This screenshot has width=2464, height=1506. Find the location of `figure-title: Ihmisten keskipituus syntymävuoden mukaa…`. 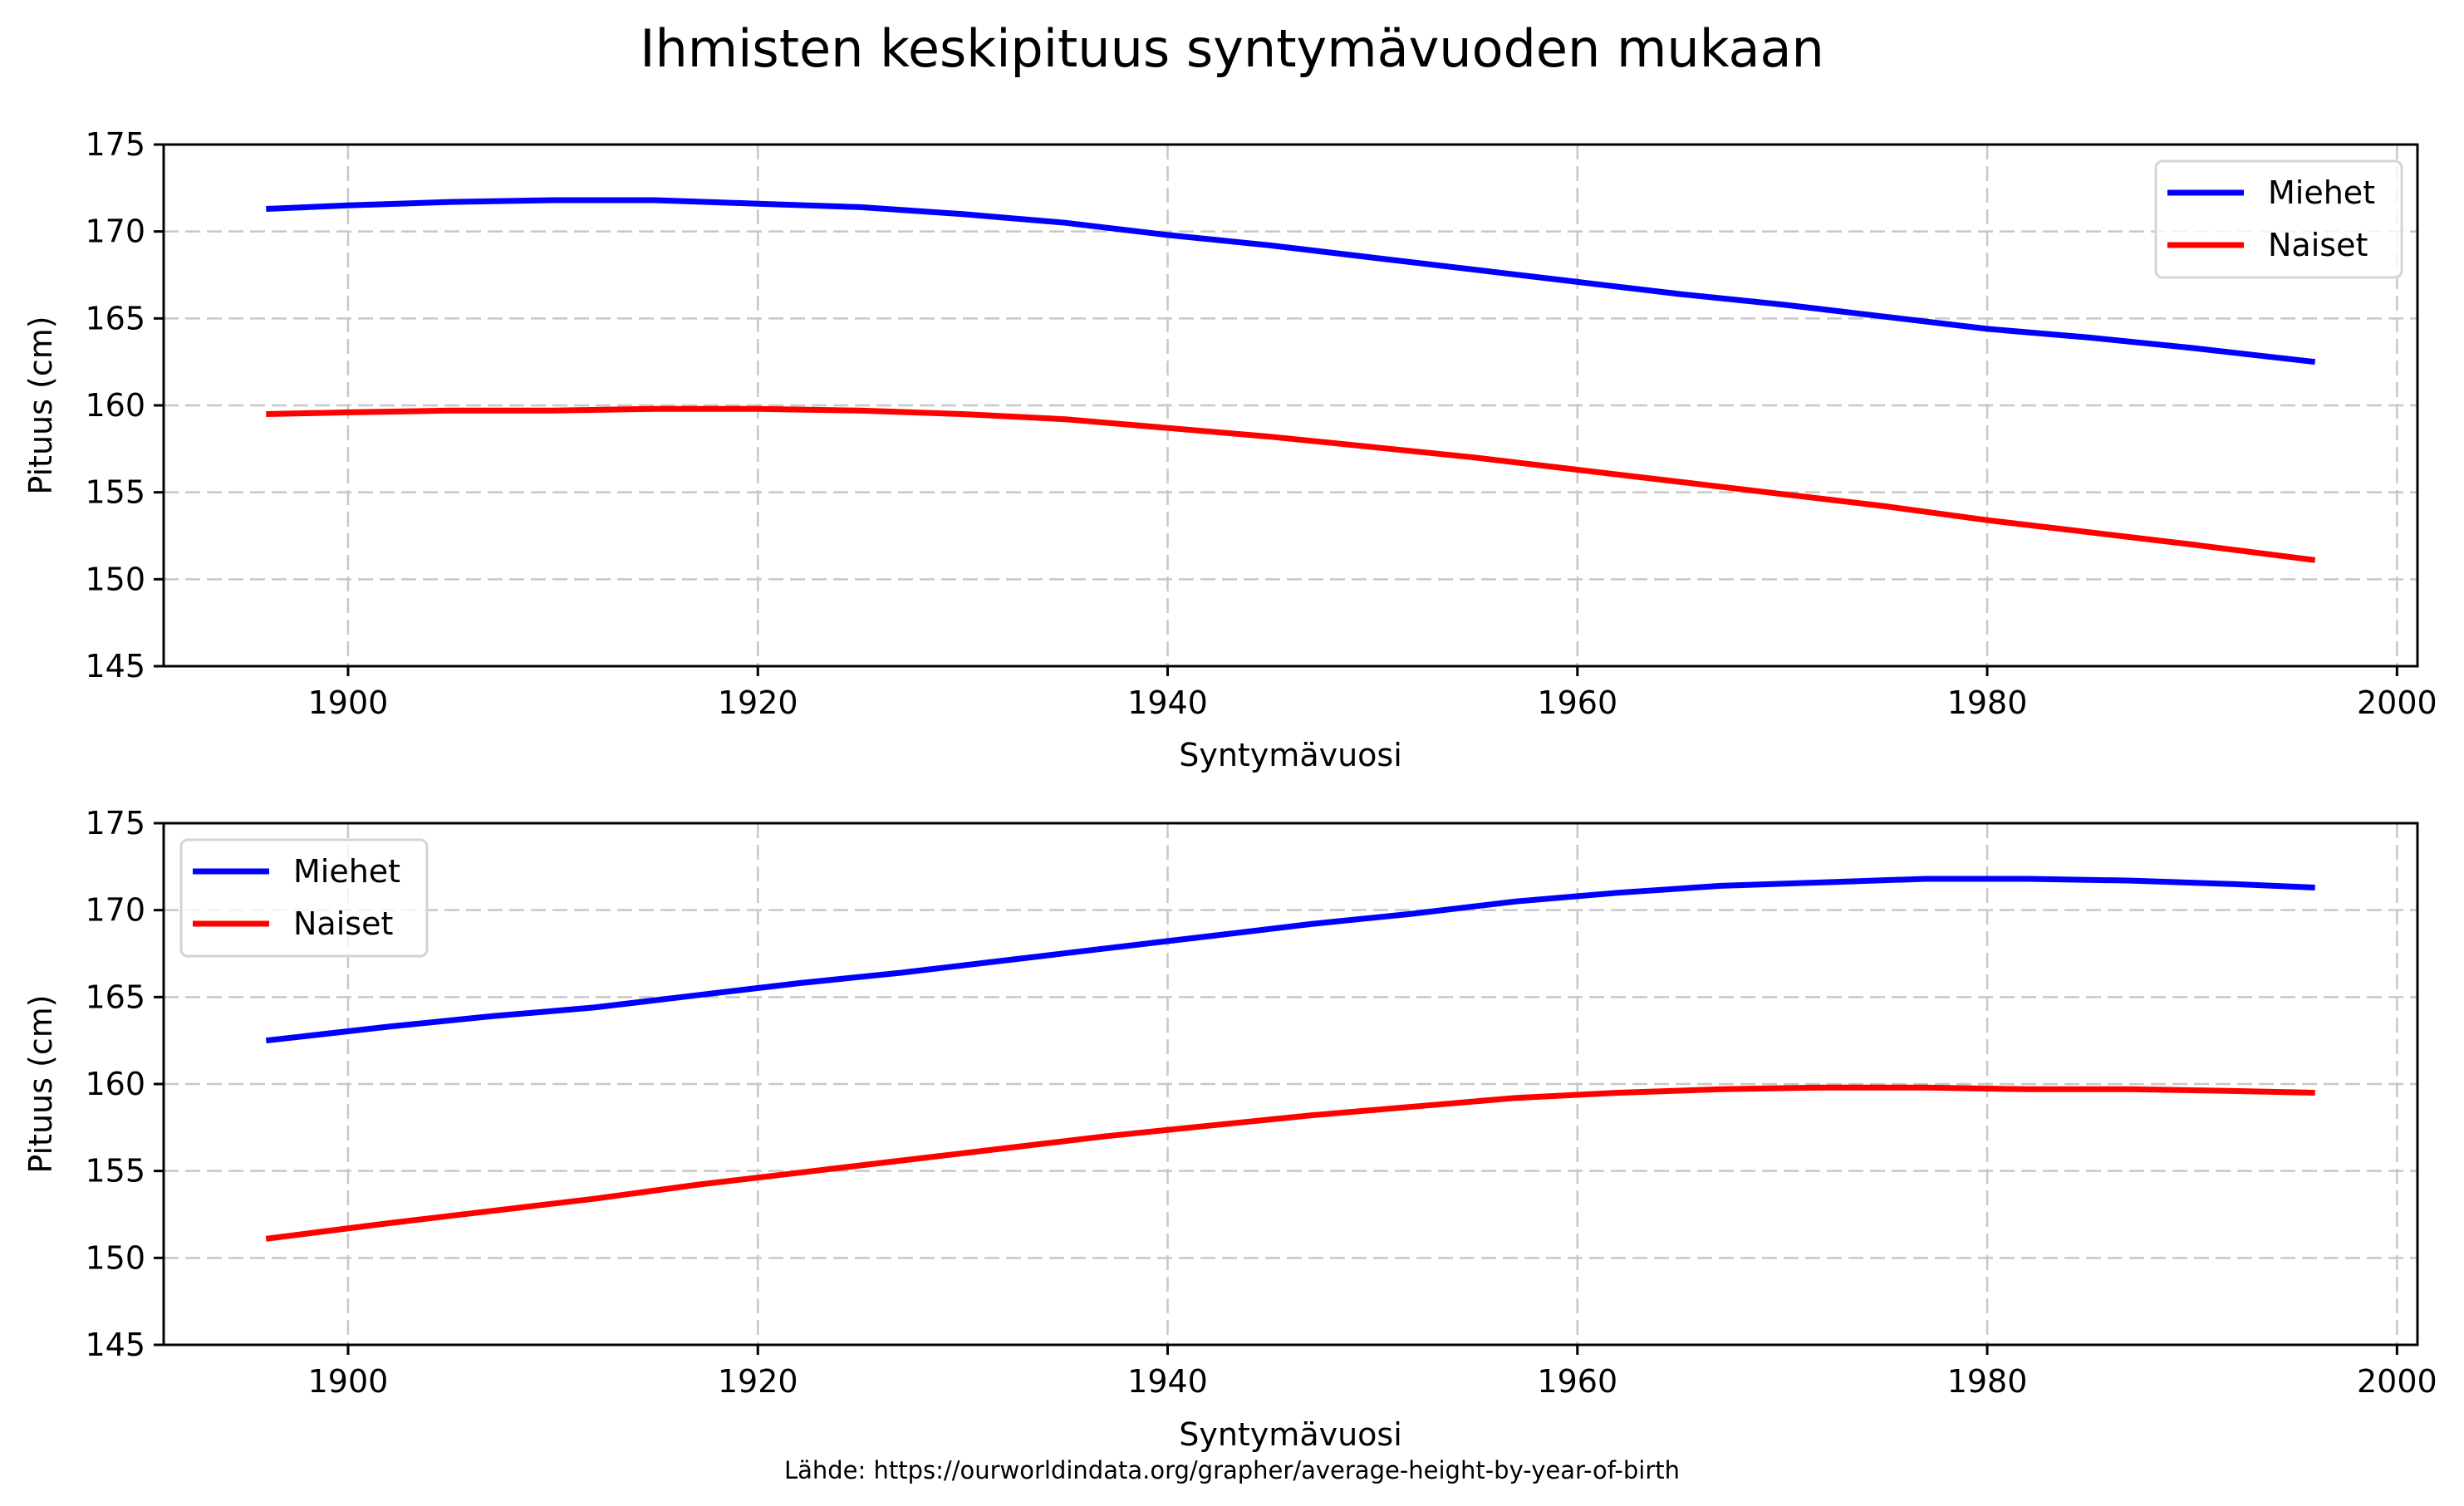

figure-title: Ihmisten keskipituus syntymävuoden mukaa… is located at coordinates (1232, 48).